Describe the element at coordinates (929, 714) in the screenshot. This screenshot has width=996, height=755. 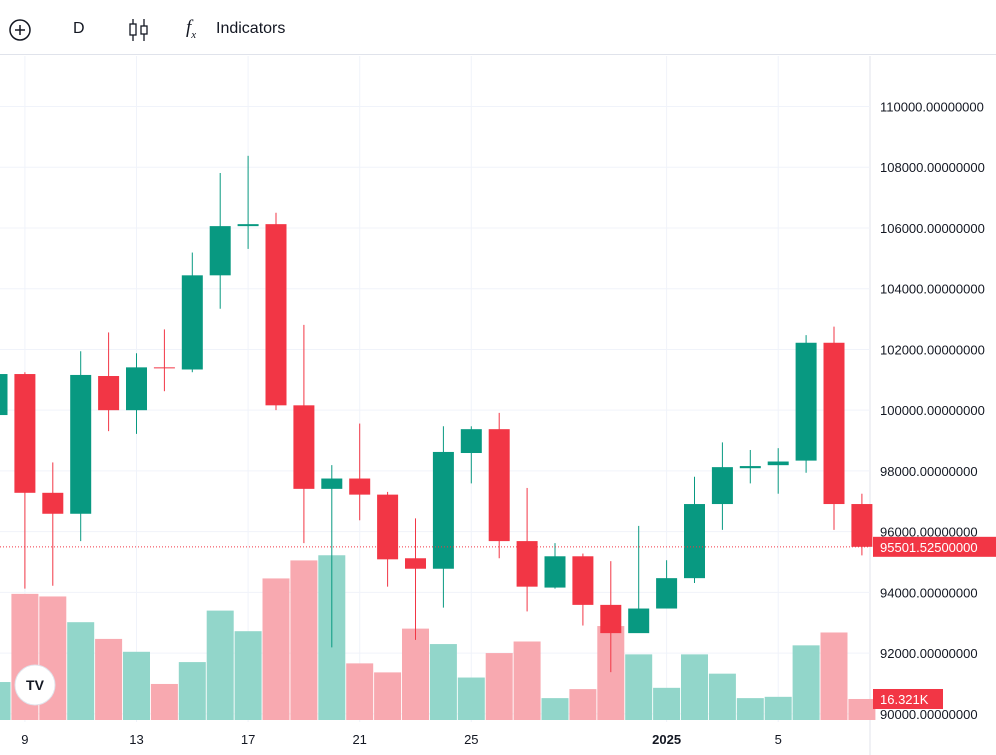
I see `y-tick-label: 90000.00000000` at that location.